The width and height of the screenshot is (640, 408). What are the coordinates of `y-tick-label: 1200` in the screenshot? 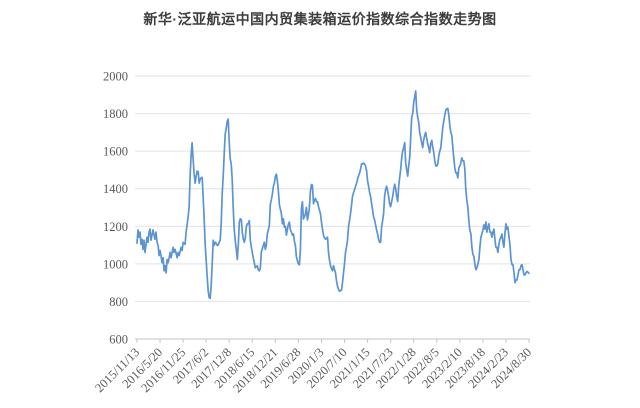 It's located at (115, 227).